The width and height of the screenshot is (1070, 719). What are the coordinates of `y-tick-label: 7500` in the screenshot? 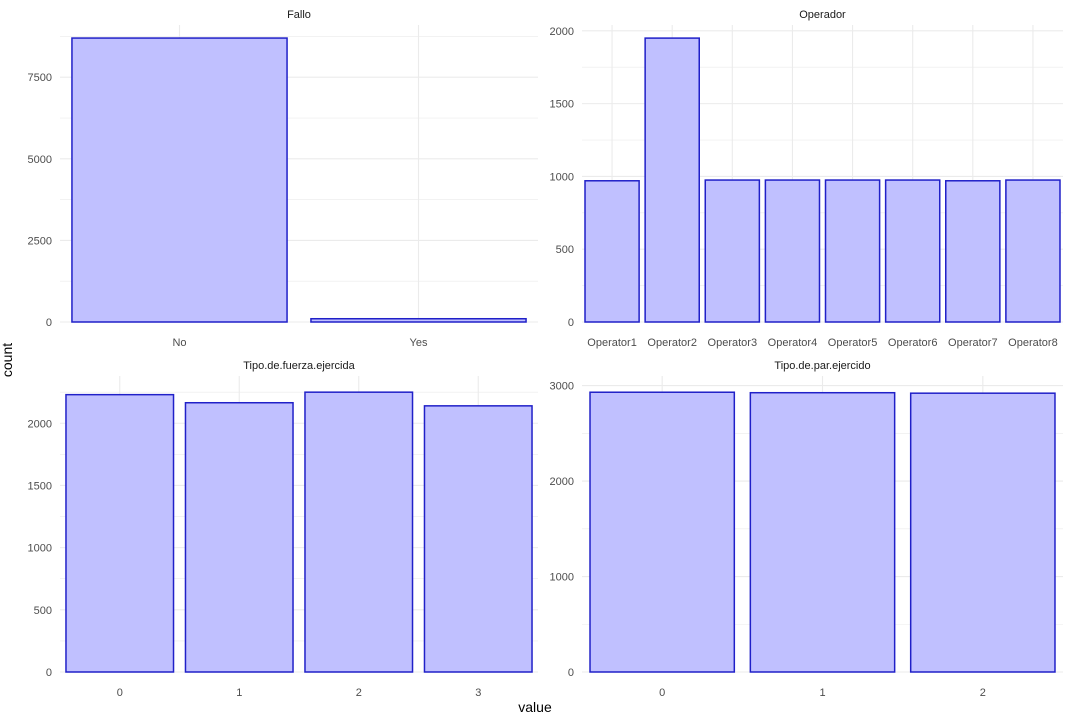 It's located at (40, 78).